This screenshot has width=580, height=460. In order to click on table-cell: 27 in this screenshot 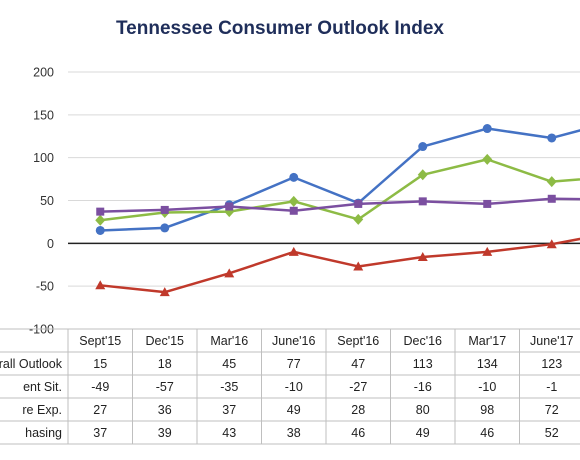, I will do `click(100, 410)`.